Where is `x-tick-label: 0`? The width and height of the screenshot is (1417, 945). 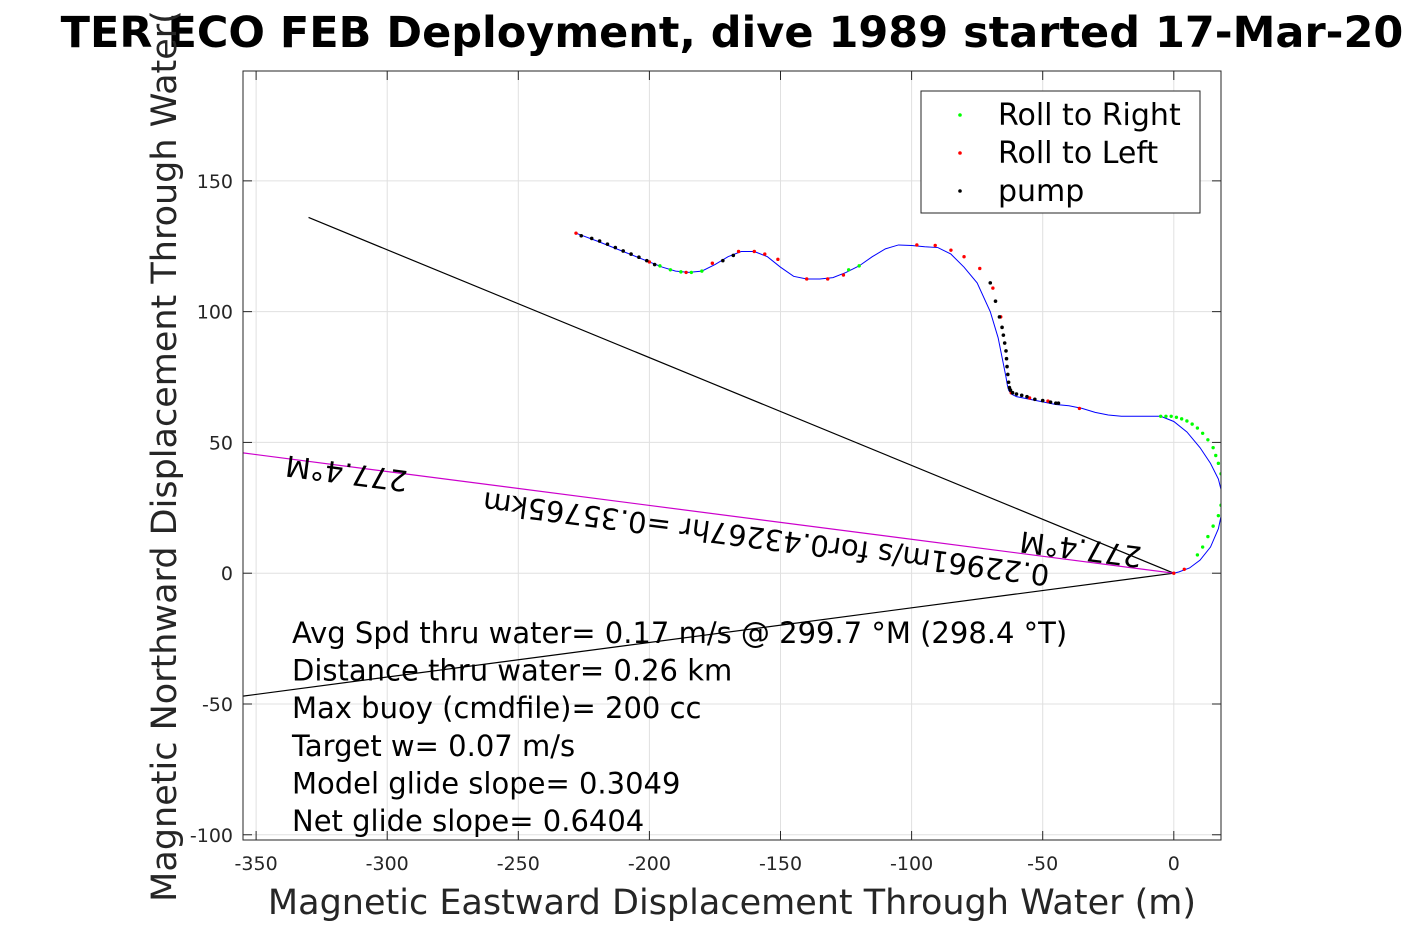 x-tick-label: 0 is located at coordinates (1174, 864).